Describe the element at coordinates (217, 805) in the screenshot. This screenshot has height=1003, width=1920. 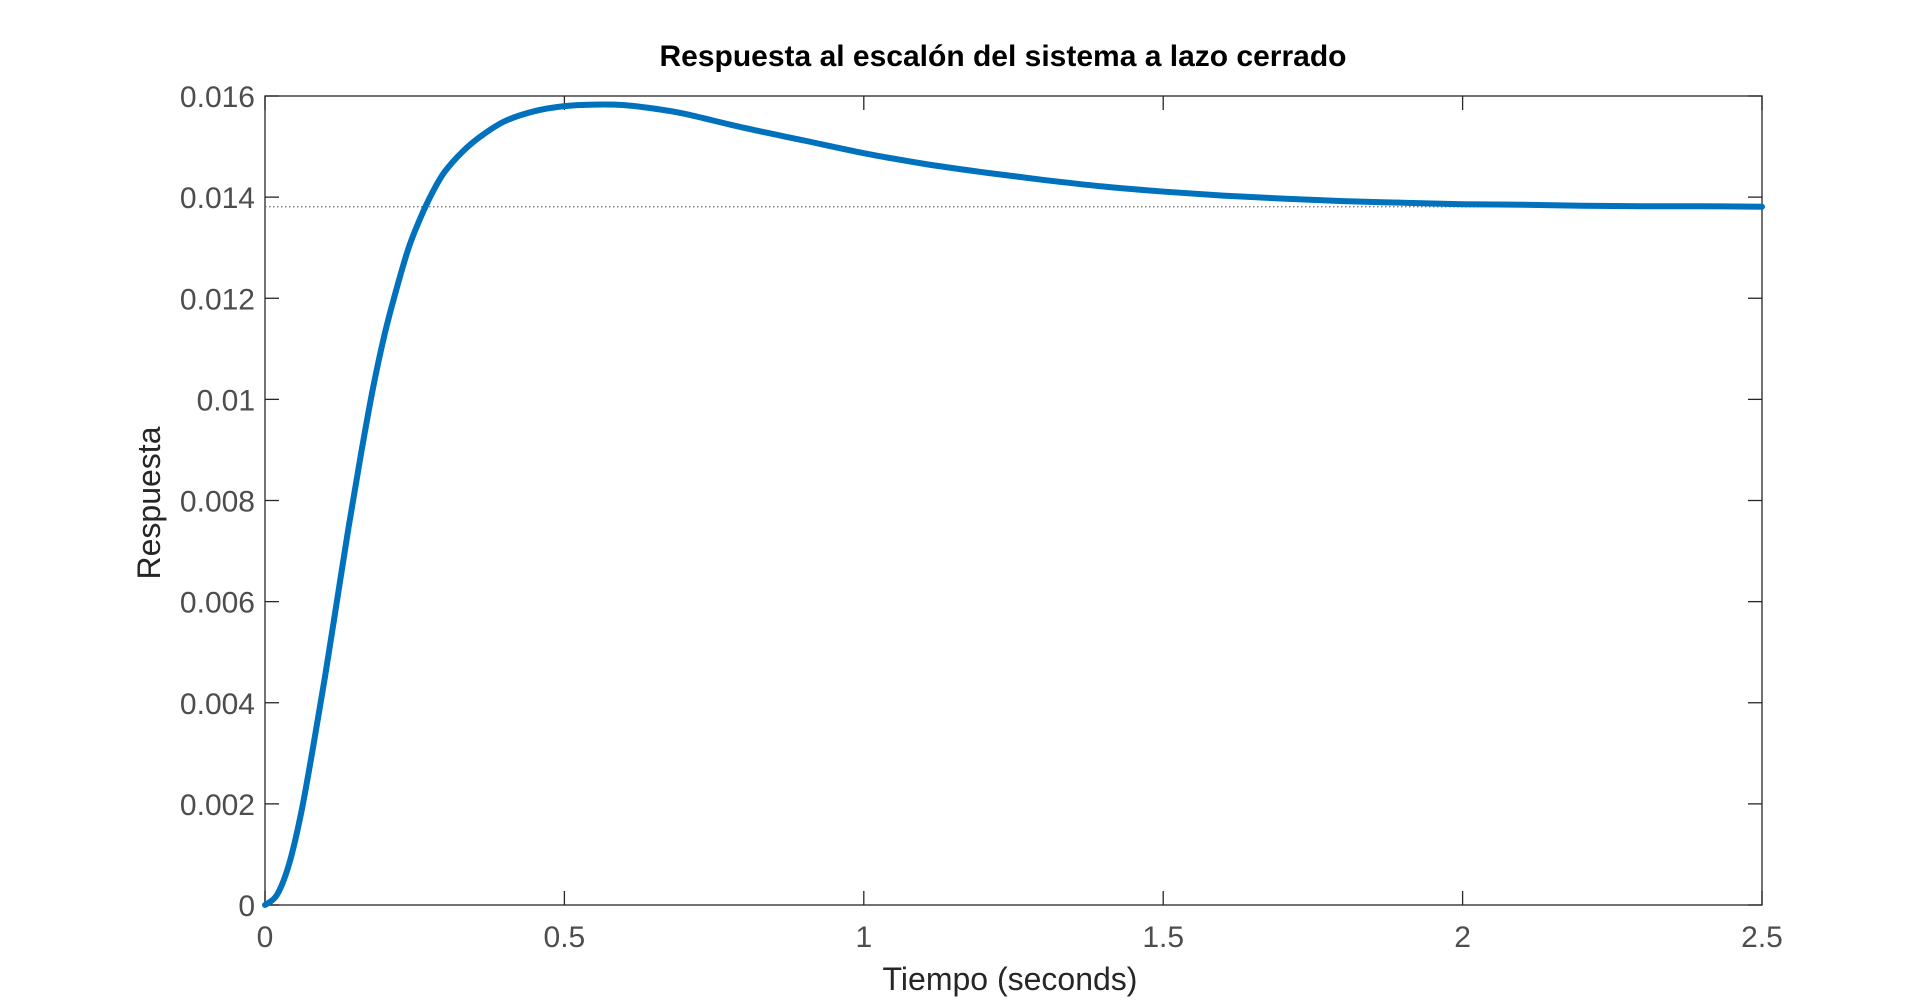
I see `y-tick-label: 0.002` at that location.